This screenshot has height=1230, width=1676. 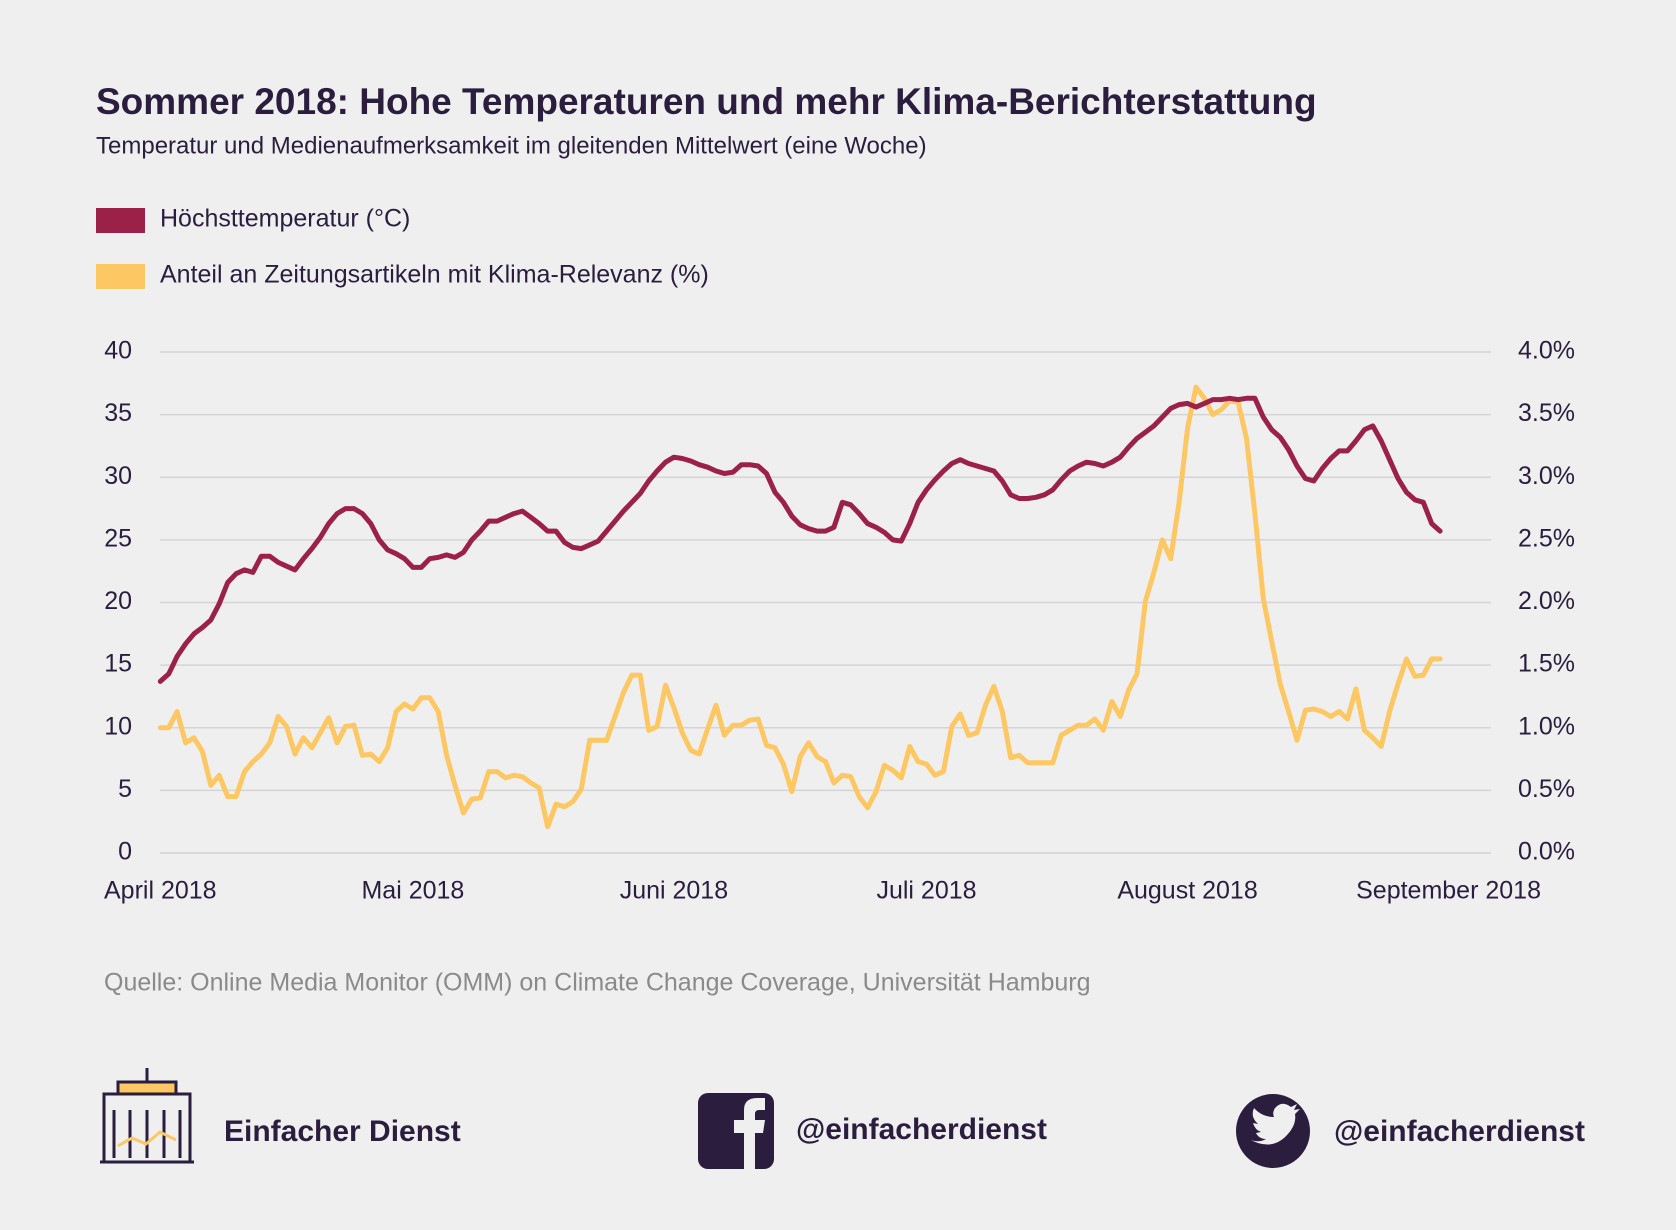 I want to click on brand-logo, so click(x=147, y=1116).